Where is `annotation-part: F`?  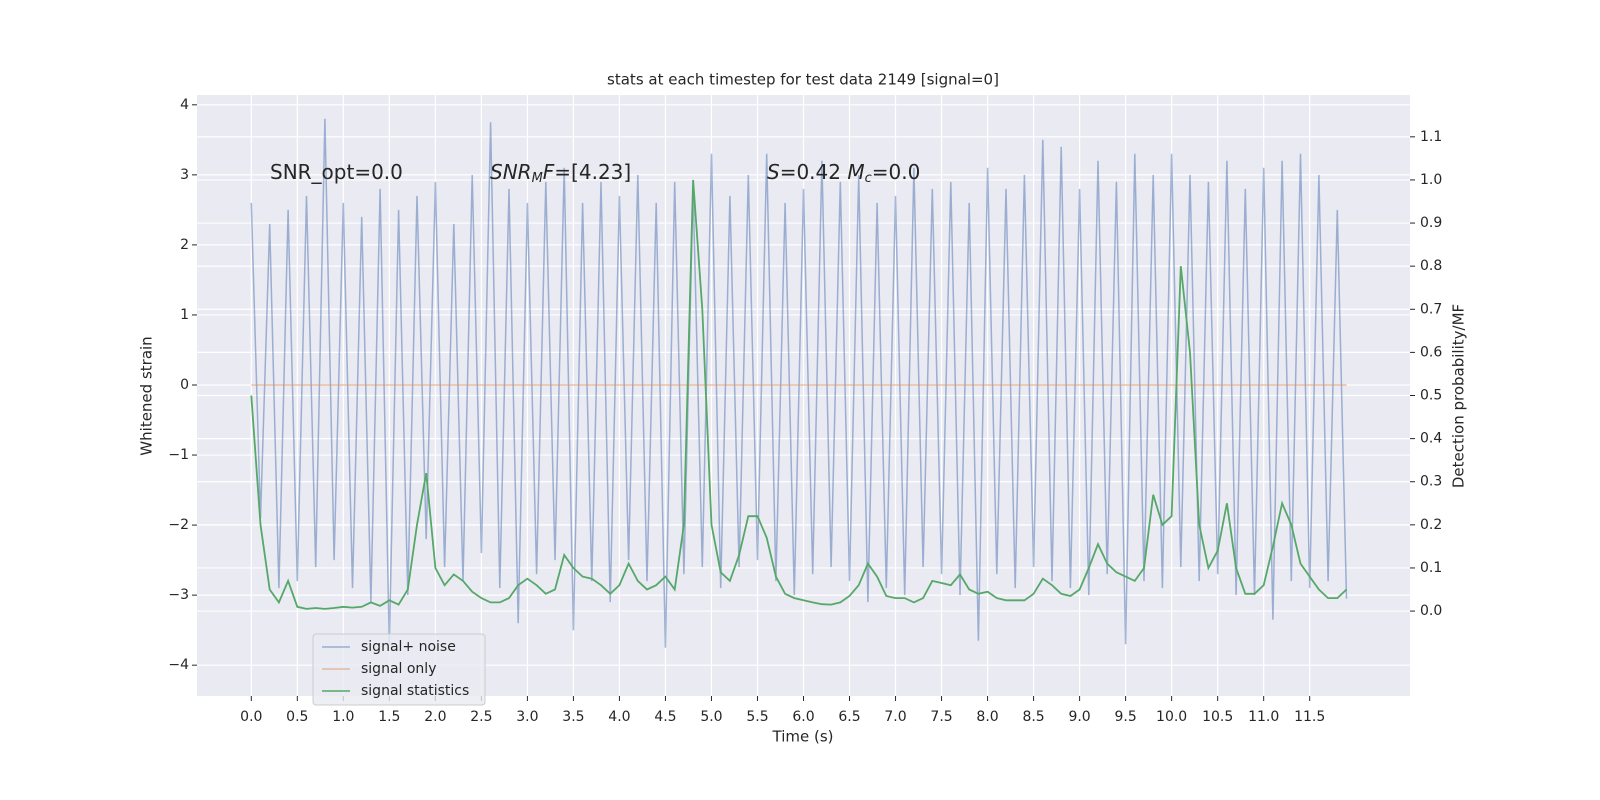 annotation-part: F is located at coordinates (549, 172).